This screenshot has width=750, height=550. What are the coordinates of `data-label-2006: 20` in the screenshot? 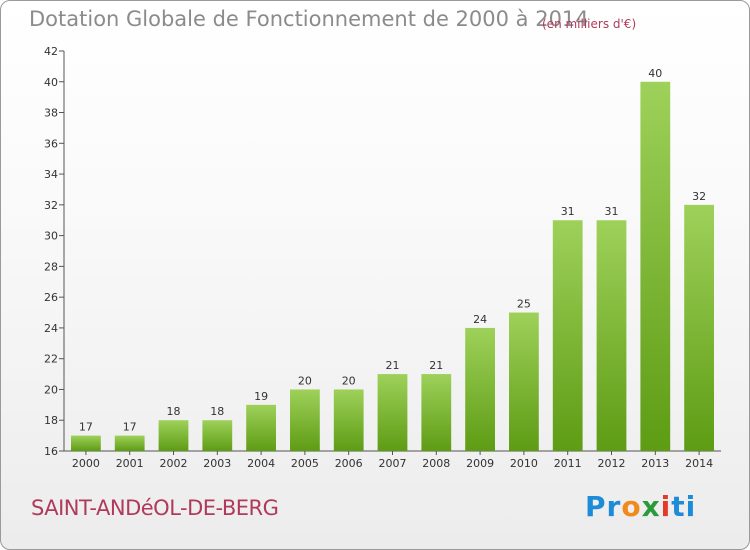 It's located at (349, 380).